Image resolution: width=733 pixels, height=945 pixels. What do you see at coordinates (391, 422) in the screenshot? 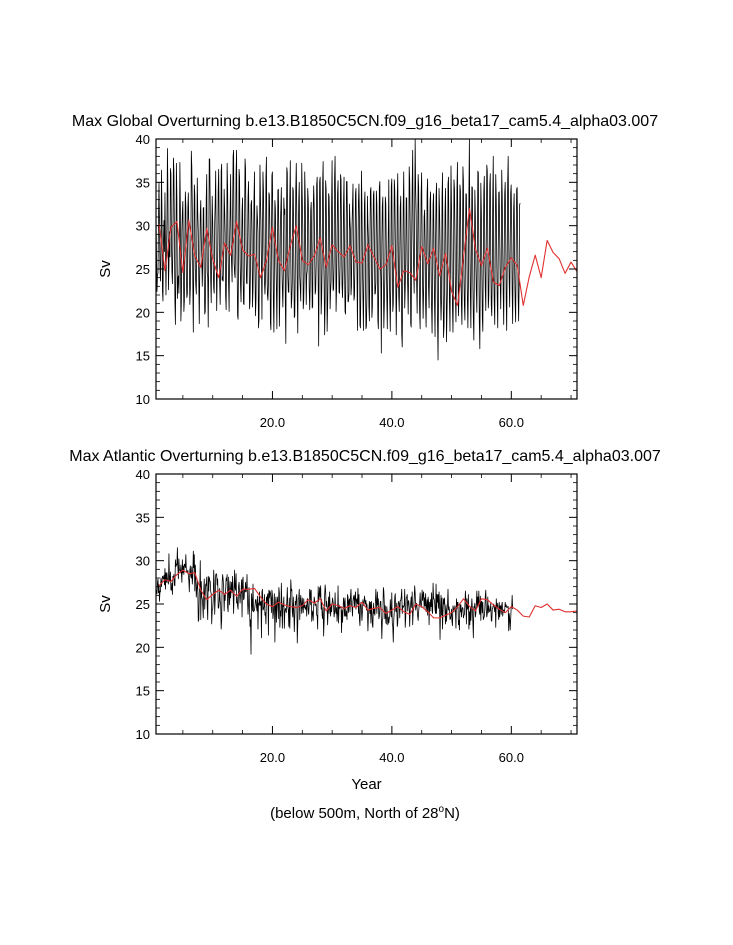
I see `x-tick-label-global: 40.0` at bounding box center [391, 422].